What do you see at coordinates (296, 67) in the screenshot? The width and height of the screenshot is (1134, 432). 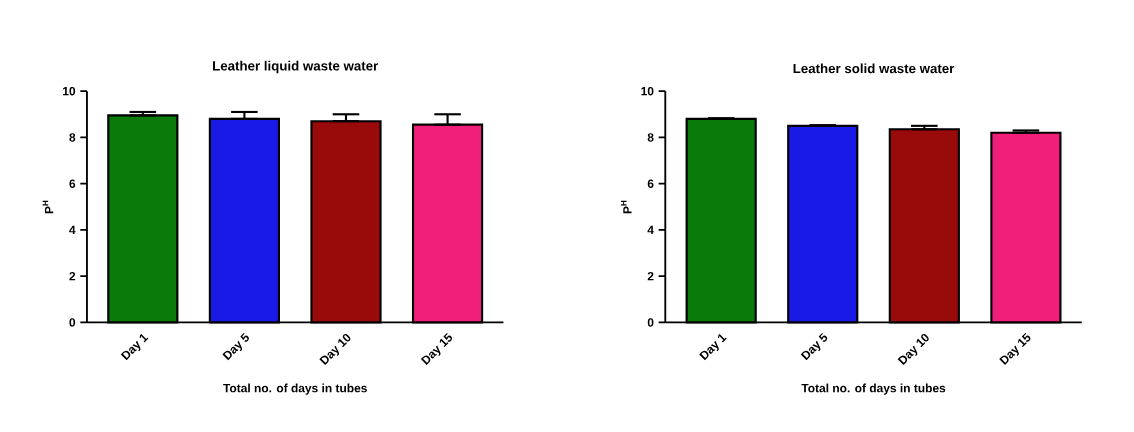 I see `chart-title: Leather liquid waste water` at bounding box center [296, 67].